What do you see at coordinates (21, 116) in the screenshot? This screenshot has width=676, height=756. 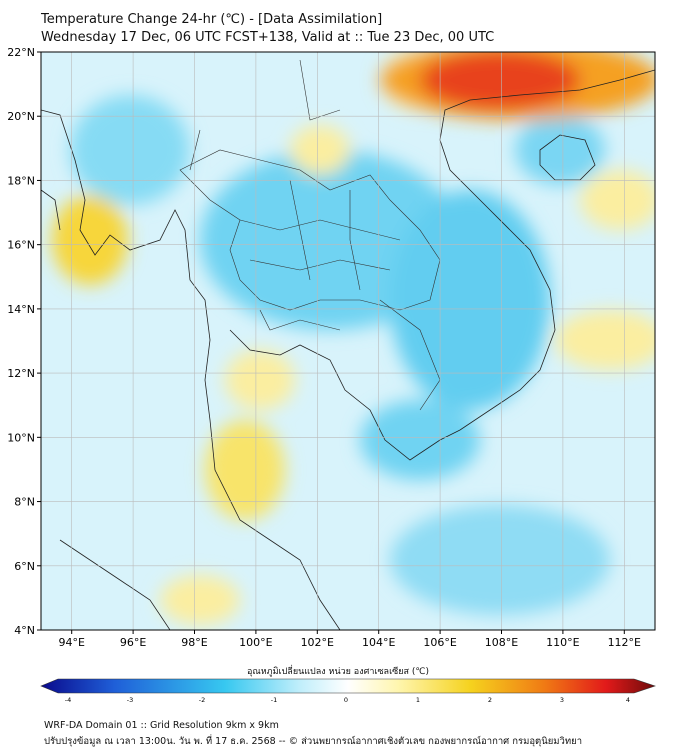 I see `lat-tick-label: 20°N` at bounding box center [21, 116].